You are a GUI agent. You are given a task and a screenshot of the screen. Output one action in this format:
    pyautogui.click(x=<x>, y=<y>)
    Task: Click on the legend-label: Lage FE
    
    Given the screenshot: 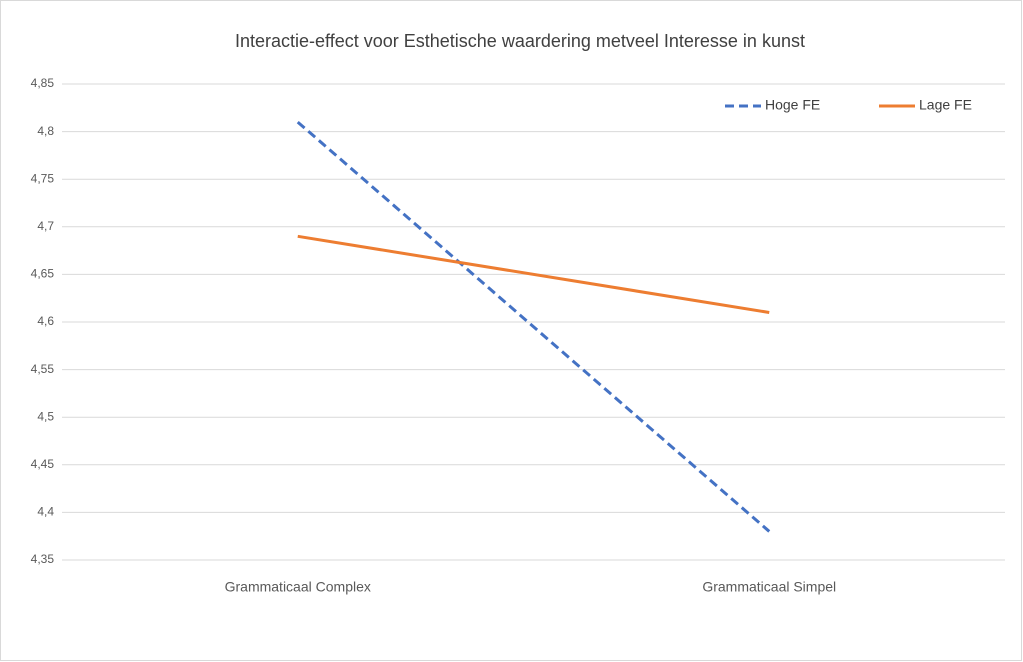 What is the action you would take?
    pyautogui.click(x=945, y=105)
    